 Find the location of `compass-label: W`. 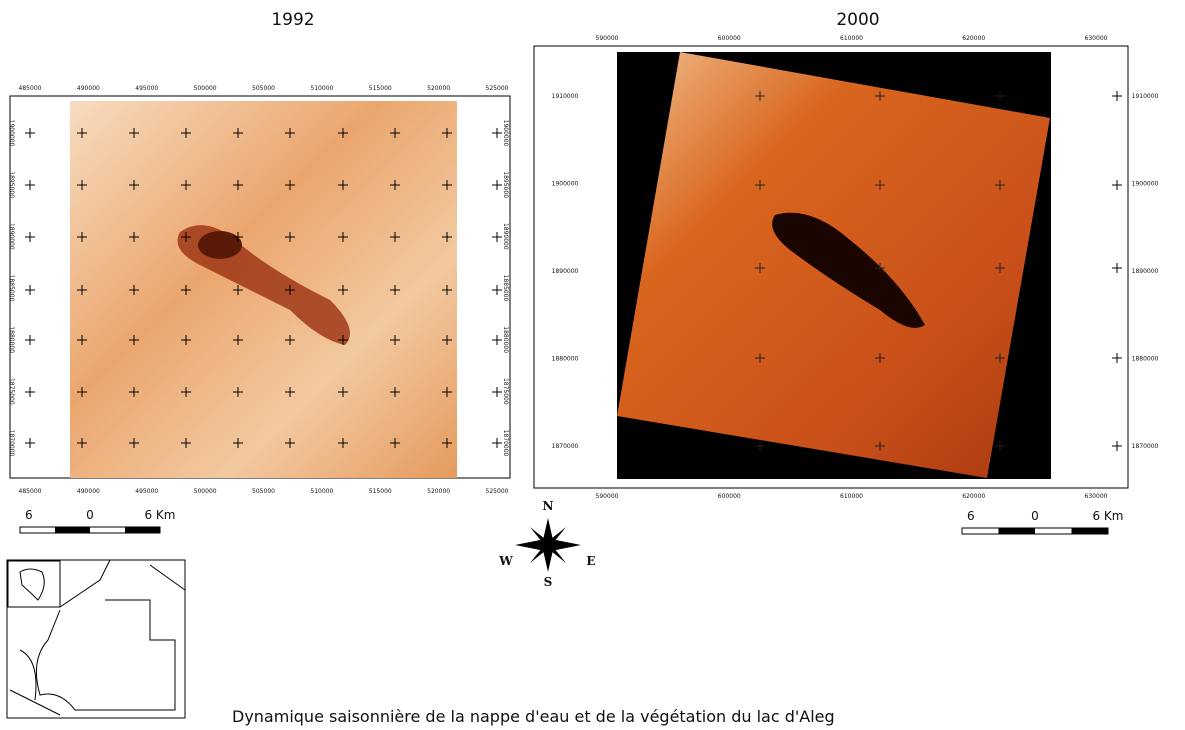

compass-label: W is located at coordinates (505, 561).